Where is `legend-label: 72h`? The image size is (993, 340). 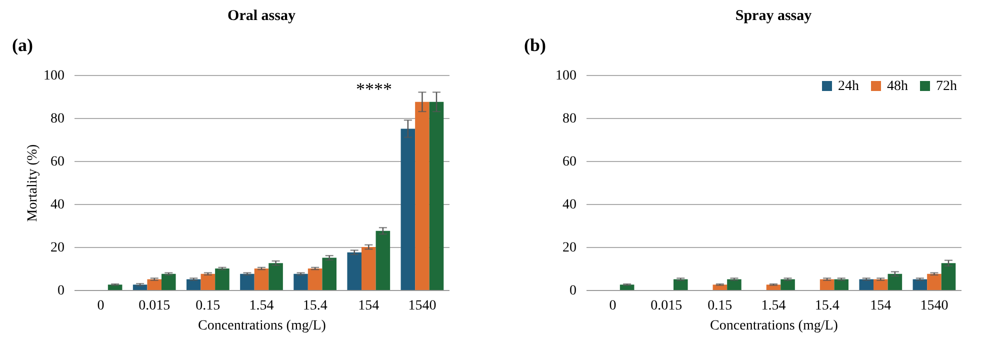
legend-label: 72h is located at coordinates (946, 86).